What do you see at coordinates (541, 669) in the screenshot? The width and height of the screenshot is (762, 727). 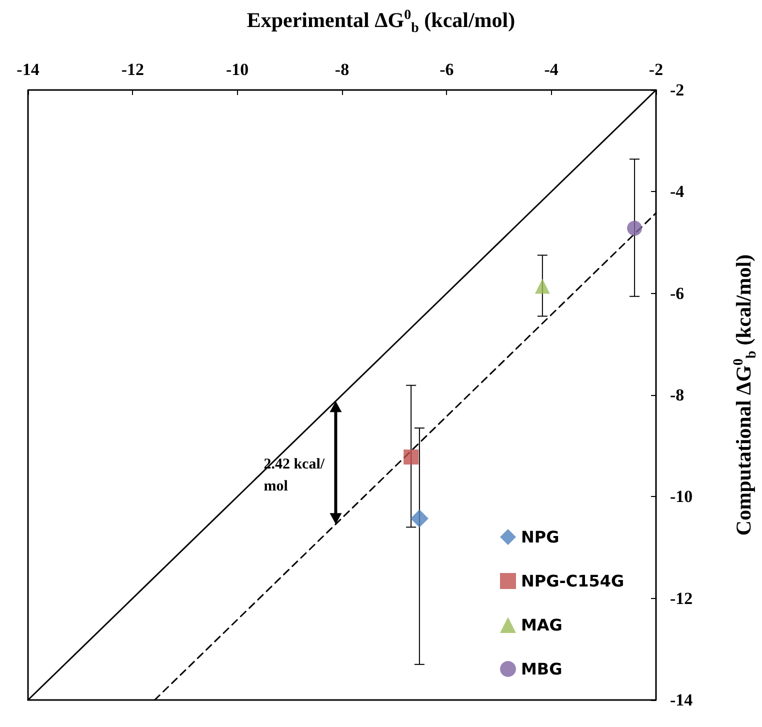 I see `legend-label: MBG` at bounding box center [541, 669].